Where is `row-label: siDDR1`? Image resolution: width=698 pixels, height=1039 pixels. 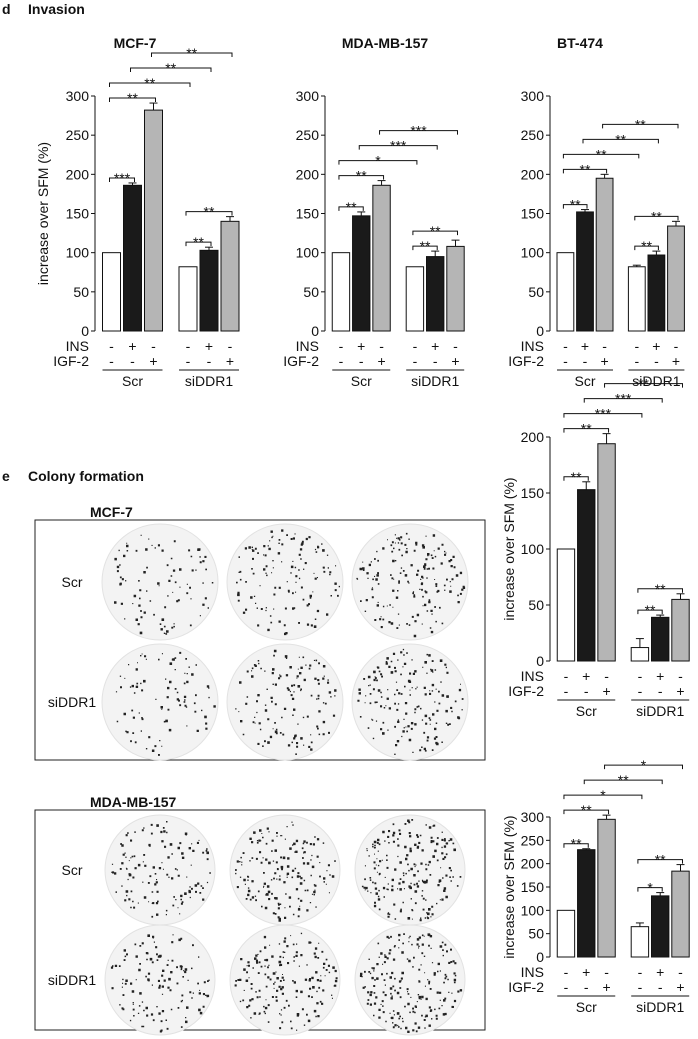 row-label: siDDR1 is located at coordinates (72, 980).